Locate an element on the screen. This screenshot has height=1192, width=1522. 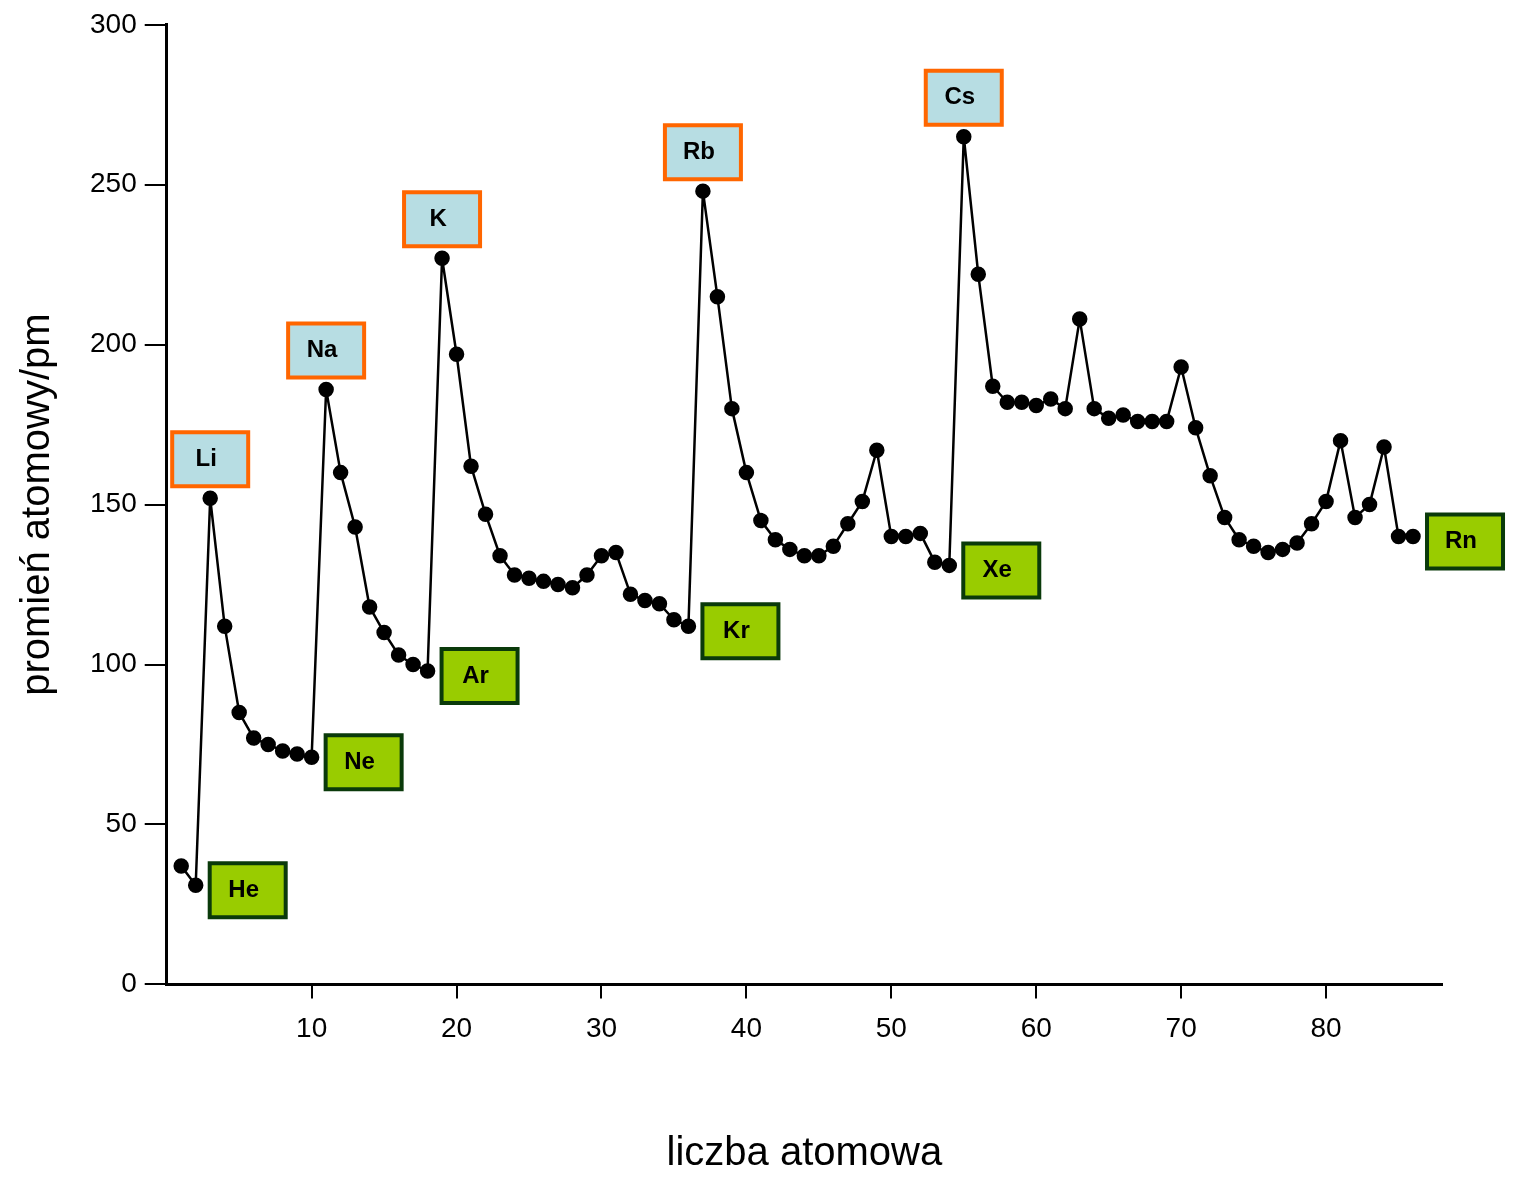
y-tick-label: 100 is located at coordinates (113, 663).